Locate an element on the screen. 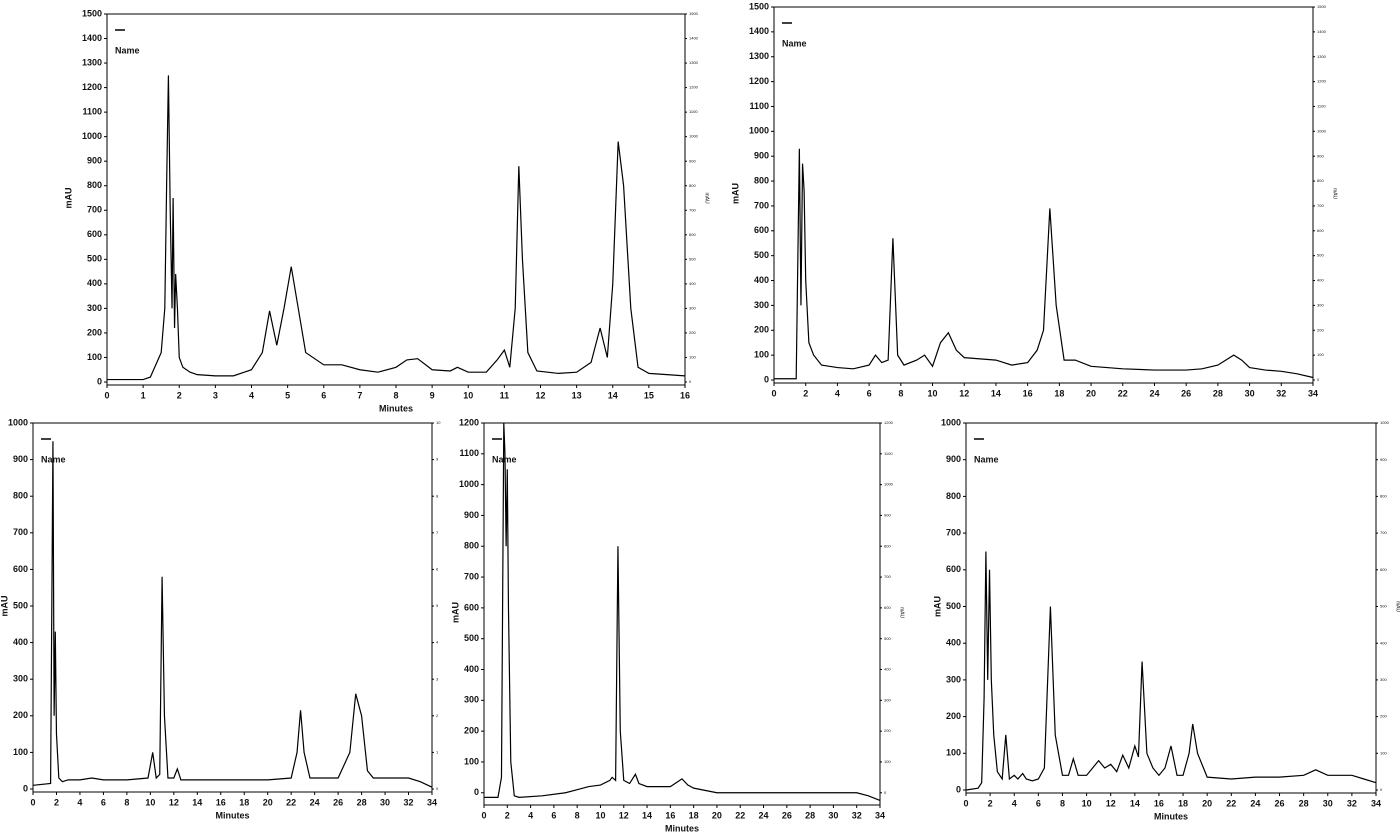 The image size is (1400, 835). x-tick-label: 30 is located at coordinates (833, 815).